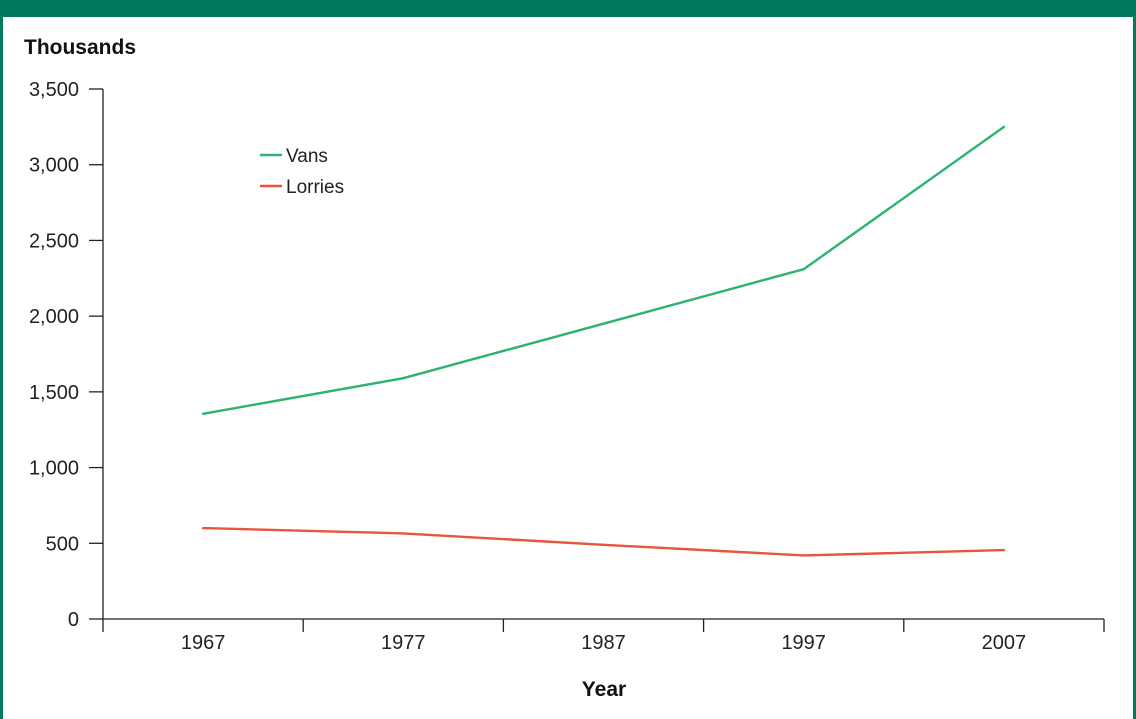  I want to click on y-tick-label-3500: 3,500, so click(54, 90).